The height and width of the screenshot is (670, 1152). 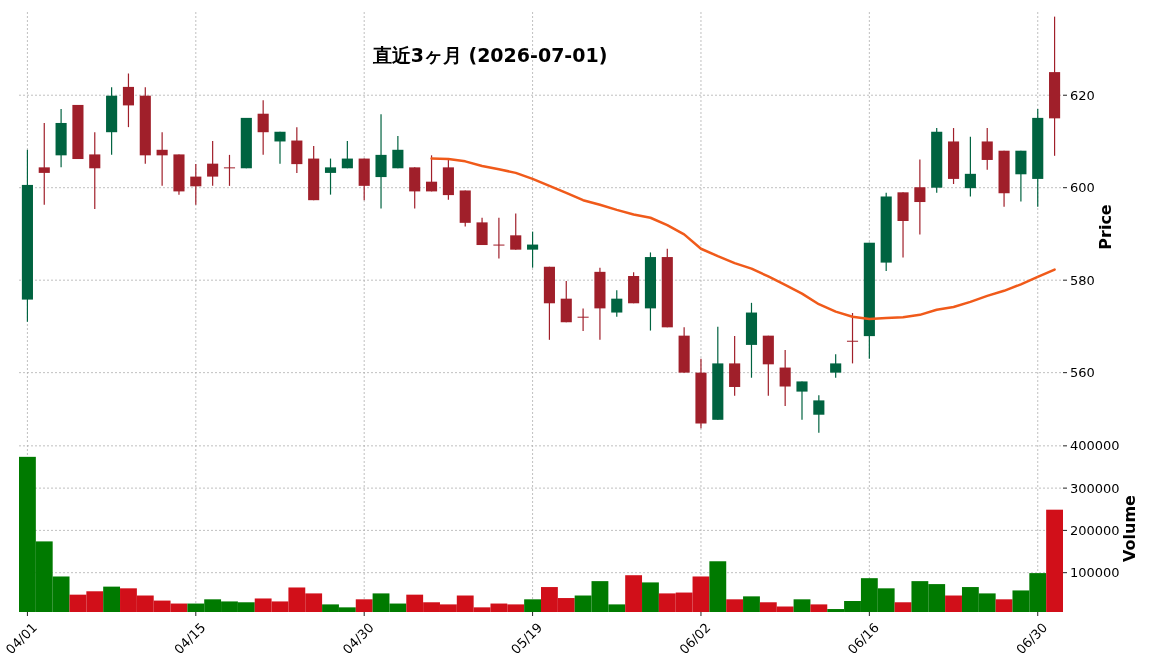 What do you see at coordinates (1095, 446) in the screenshot?
I see `y-tick-label: 400000` at bounding box center [1095, 446].